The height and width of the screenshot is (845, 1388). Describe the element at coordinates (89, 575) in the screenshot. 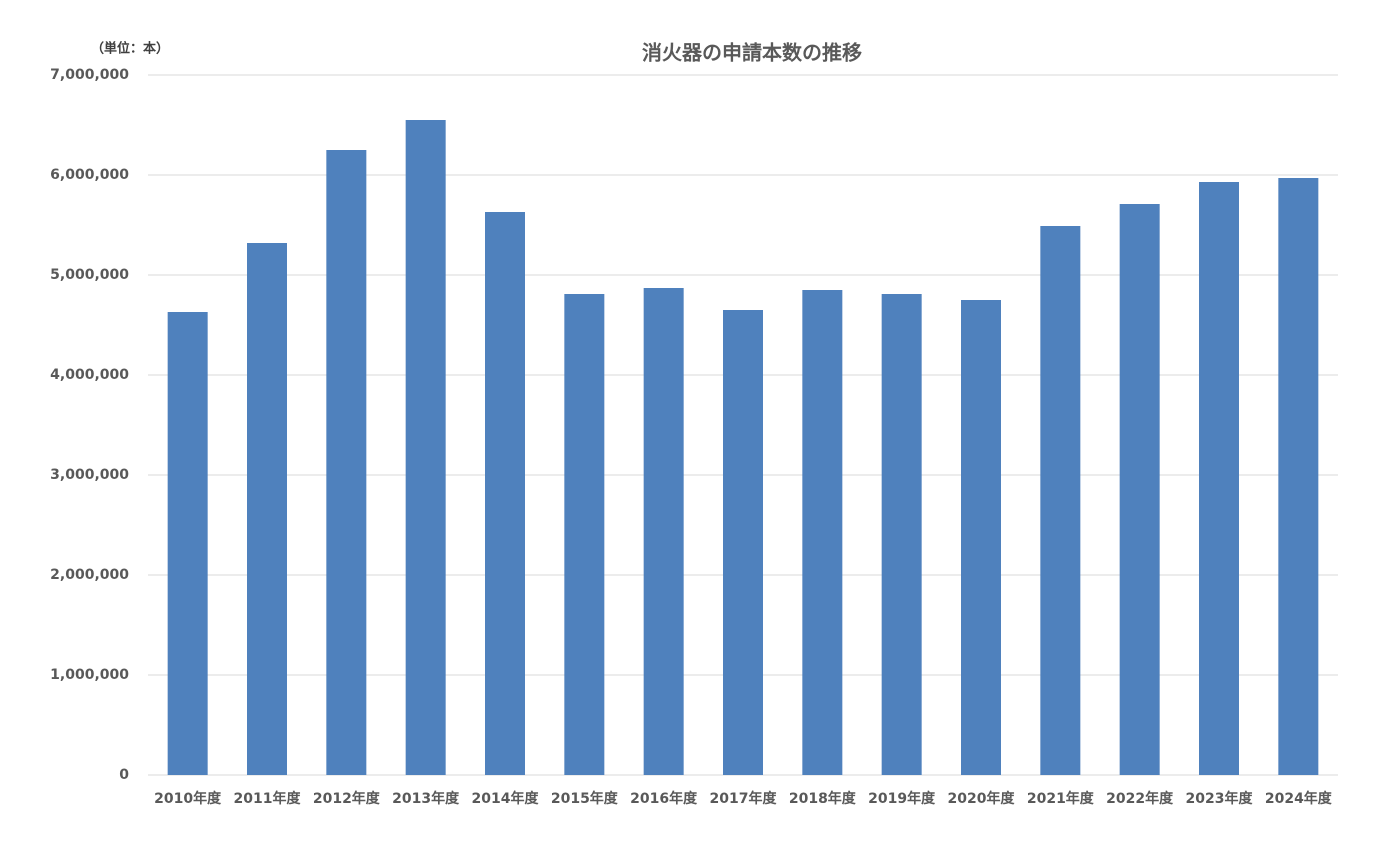

I see `y-tick-label: 2,000,000` at that location.